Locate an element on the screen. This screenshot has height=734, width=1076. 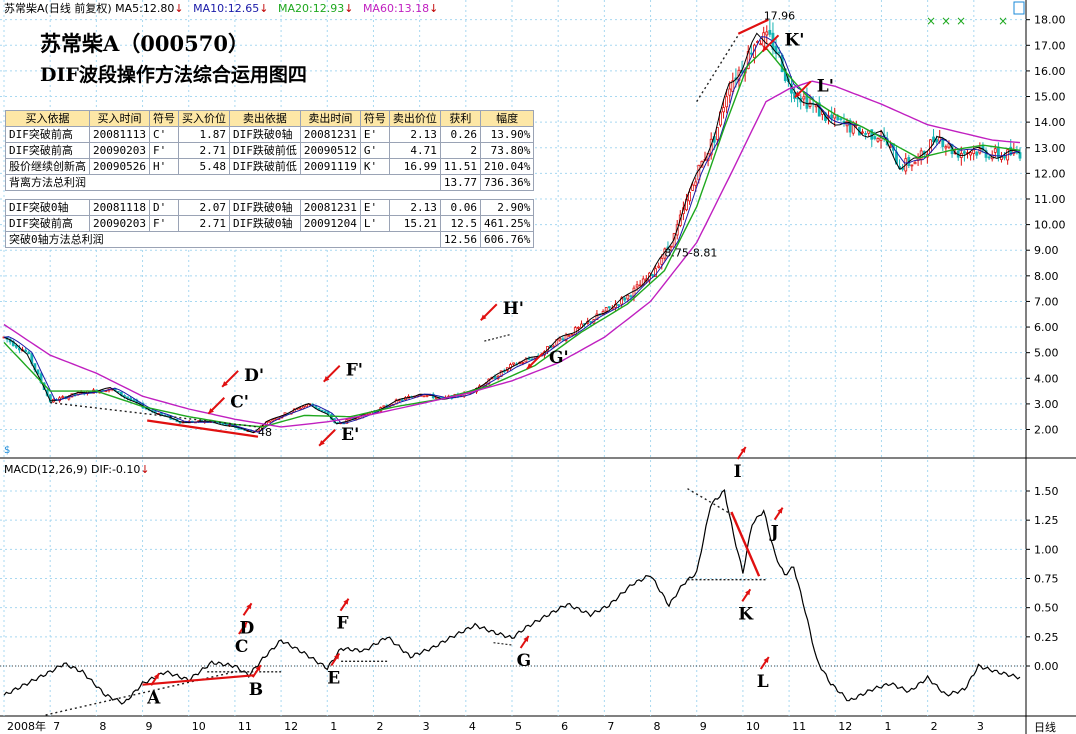
window-icon is located at coordinates (1019, 8).